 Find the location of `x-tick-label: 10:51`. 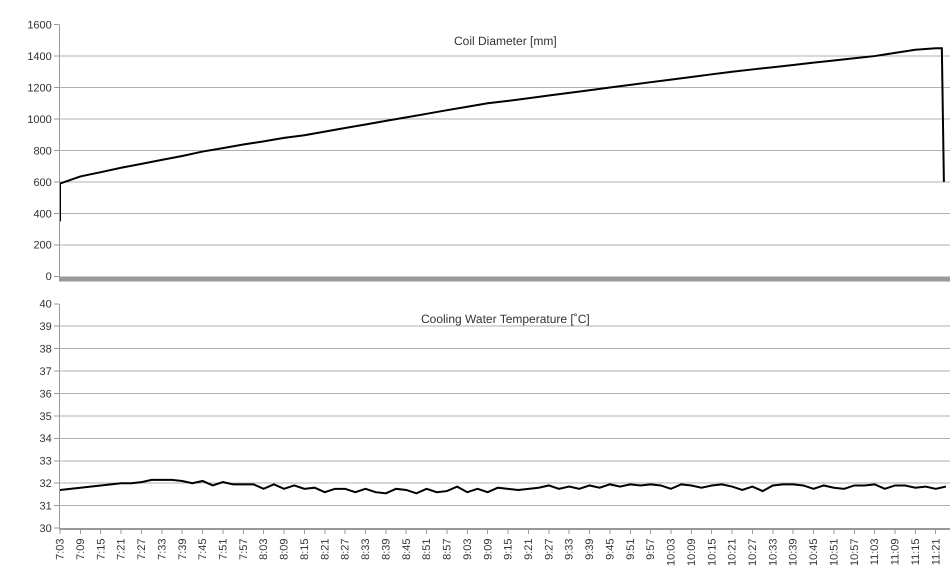

x-tick-label: 10:51 is located at coordinates (834, 552).